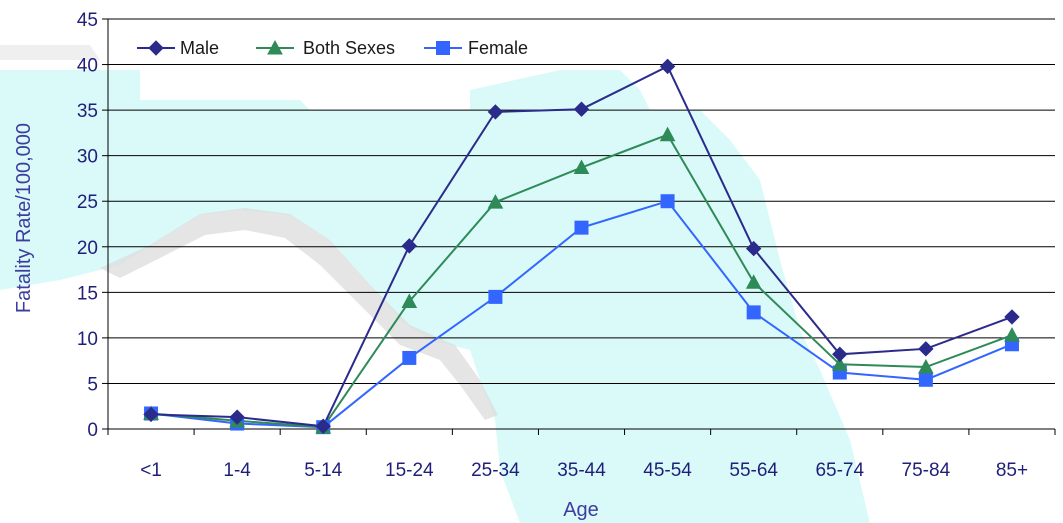 The width and height of the screenshot is (1063, 523). I want to click on legend-label-both-sexes: Both Sexes, so click(349, 48).